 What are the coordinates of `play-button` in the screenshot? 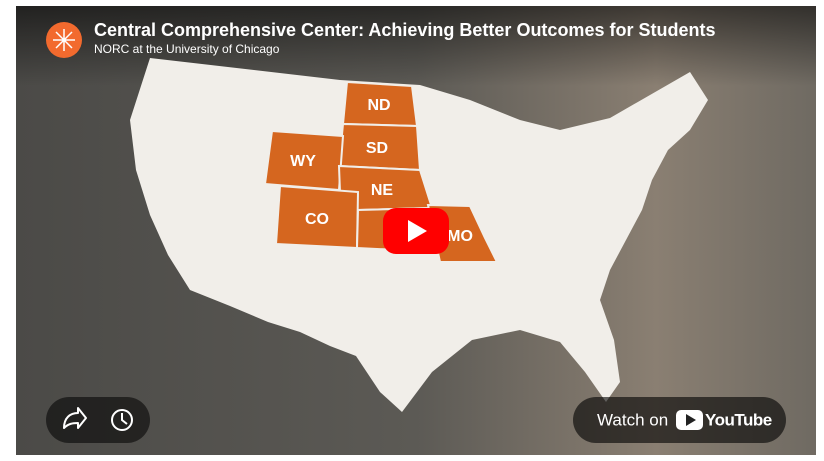 It's located at (416, 231).